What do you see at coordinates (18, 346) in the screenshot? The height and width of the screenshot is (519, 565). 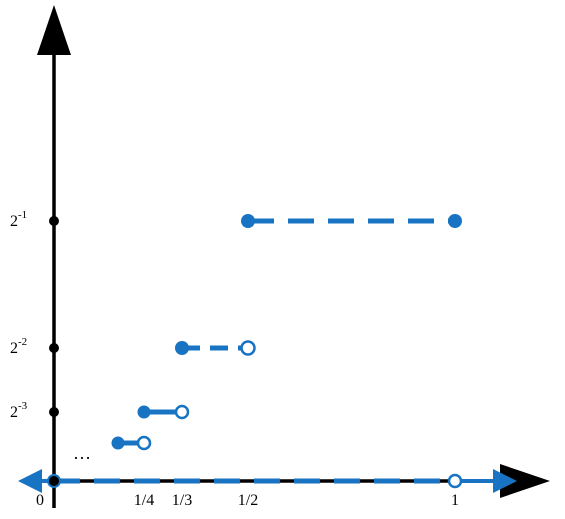 I see `y-tick-label: 2-2` at bounding box center [18, 346].